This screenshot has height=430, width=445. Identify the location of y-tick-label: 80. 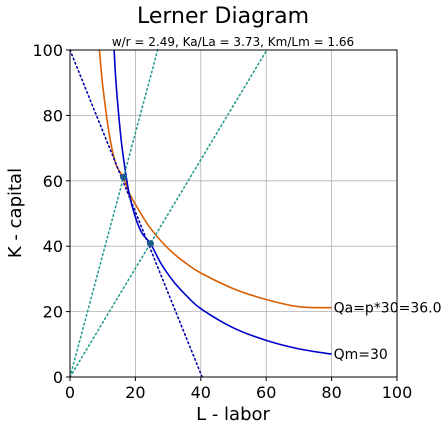
(53, 115).